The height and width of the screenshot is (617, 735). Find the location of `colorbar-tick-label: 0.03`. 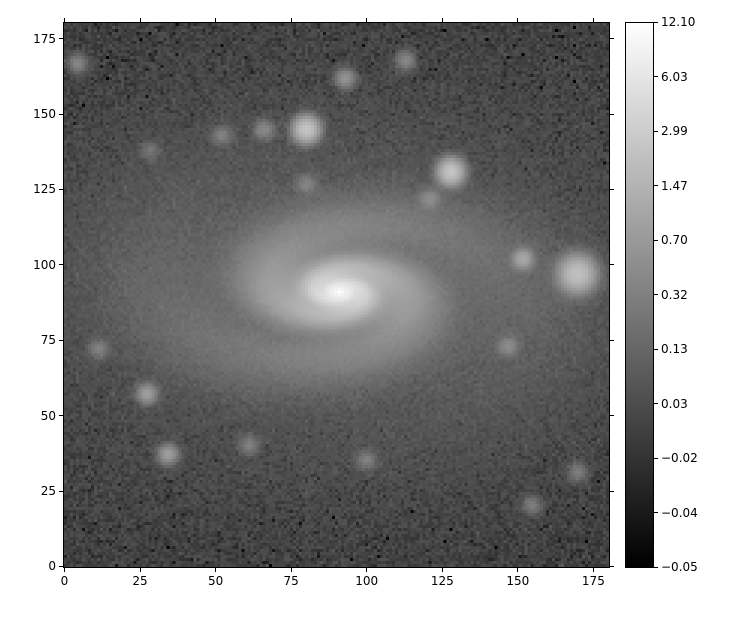

colorbar-tick-label: 0.03 is located at coordinates (674, 403).